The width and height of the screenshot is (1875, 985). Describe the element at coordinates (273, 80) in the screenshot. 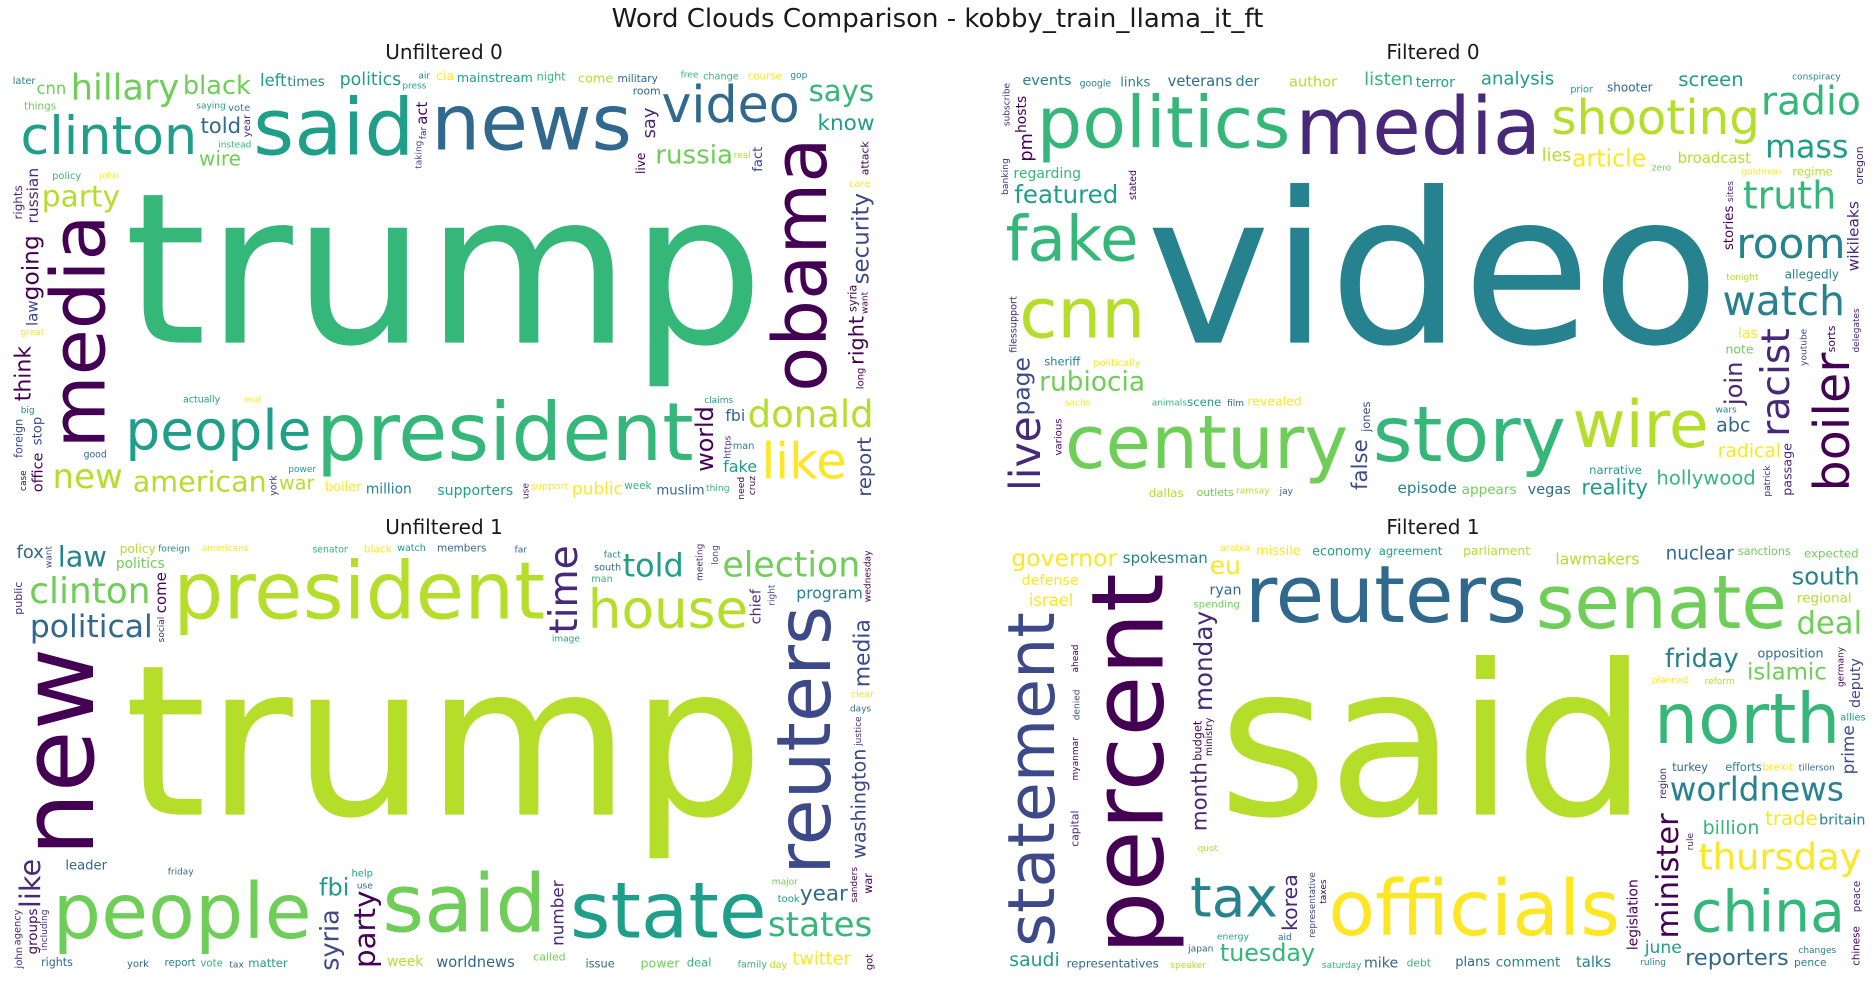

I see `word-left: left` at that location.